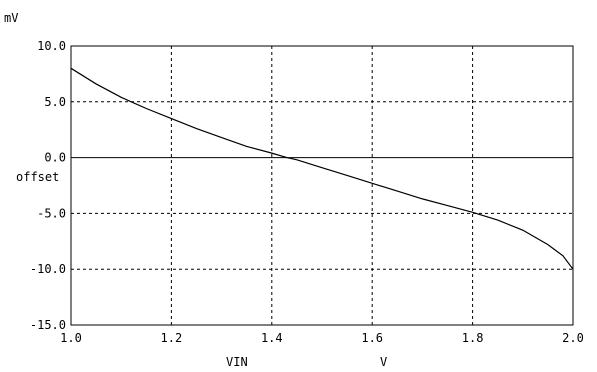  What do you see at coordinates (55, 102) in the screenshot?
I see `y-tick-label: 5.0` at bounding box center [55, 102].